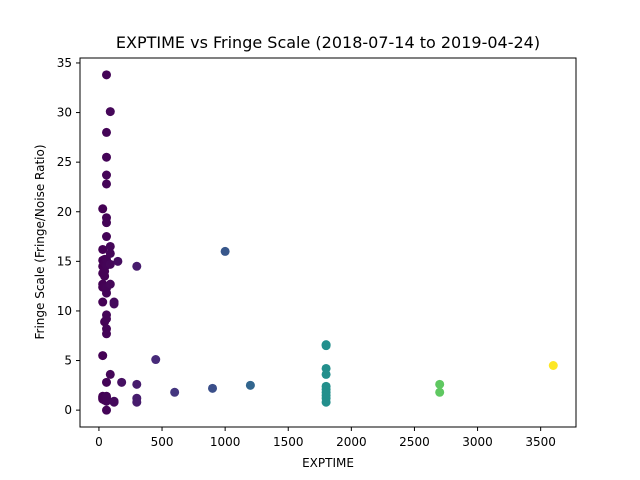 The height and width of the screenshot is (480, 640). Describe the element at coordinates (68, 236) in the screenshot. I see `y-axis: 0 5 10 15 20 25 30 35` at that location.